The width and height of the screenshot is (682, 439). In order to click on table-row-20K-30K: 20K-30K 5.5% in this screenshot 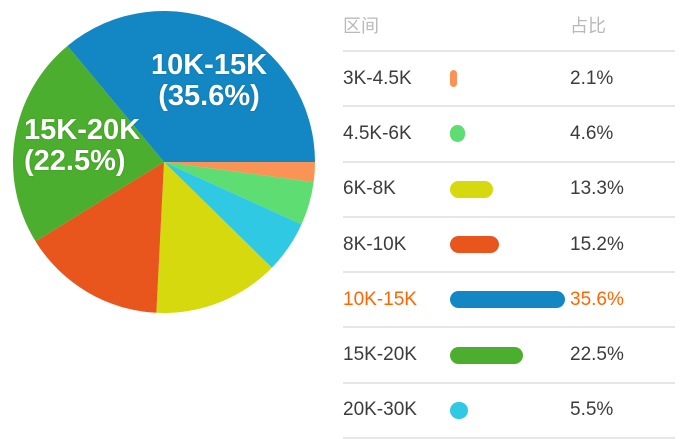, I will do `click(509, 411)`.